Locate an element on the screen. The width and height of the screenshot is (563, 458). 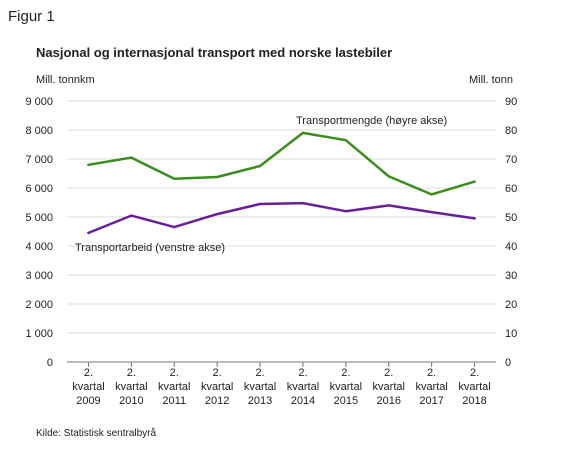
x-tick-label: 2. kvartal 2011 is located at coordinates (174, 387).